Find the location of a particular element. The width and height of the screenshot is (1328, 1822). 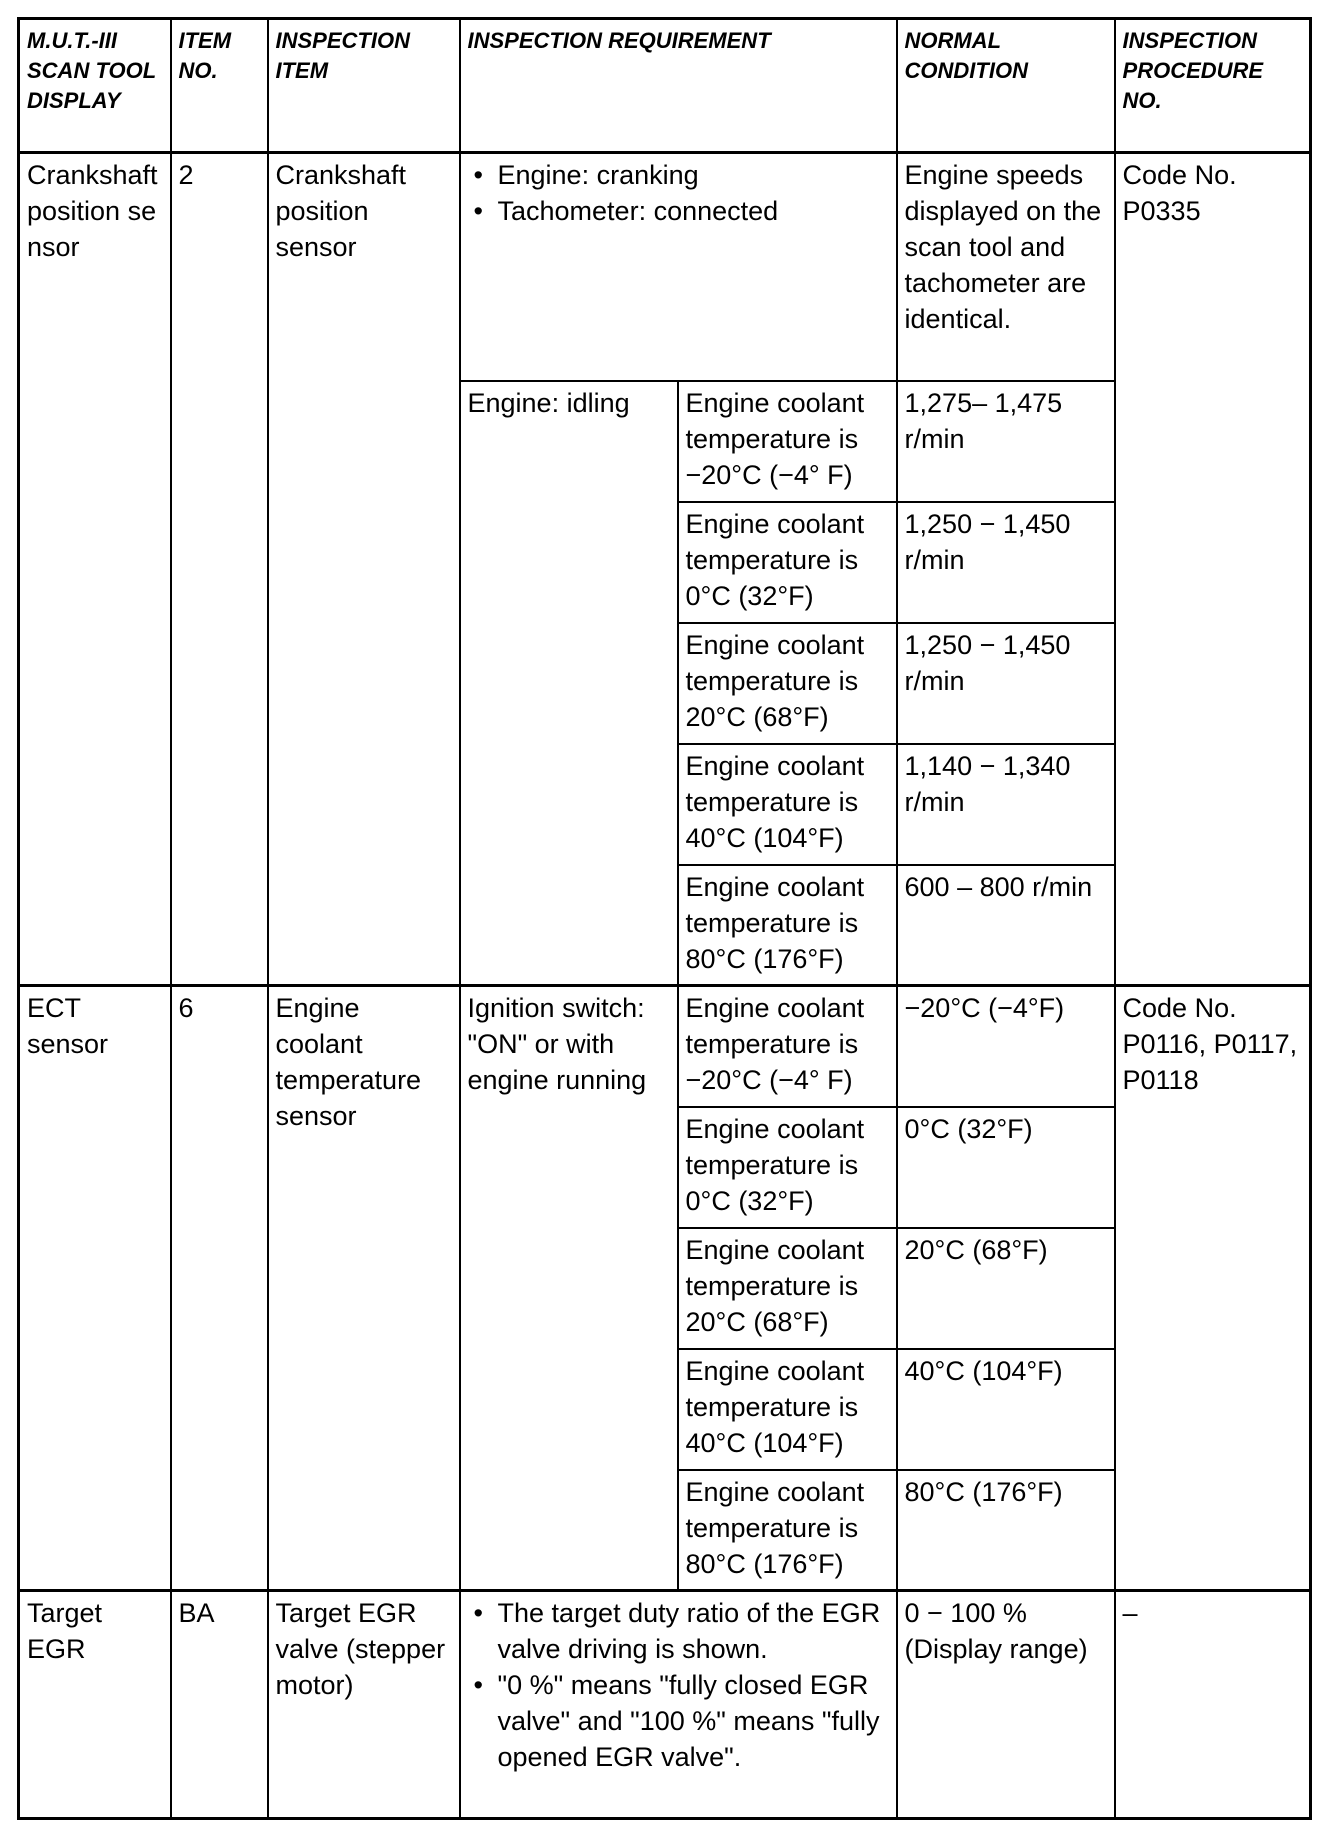

egr-item: Target EGR valve (stepper motor) is located at coordinates (363, 1704).